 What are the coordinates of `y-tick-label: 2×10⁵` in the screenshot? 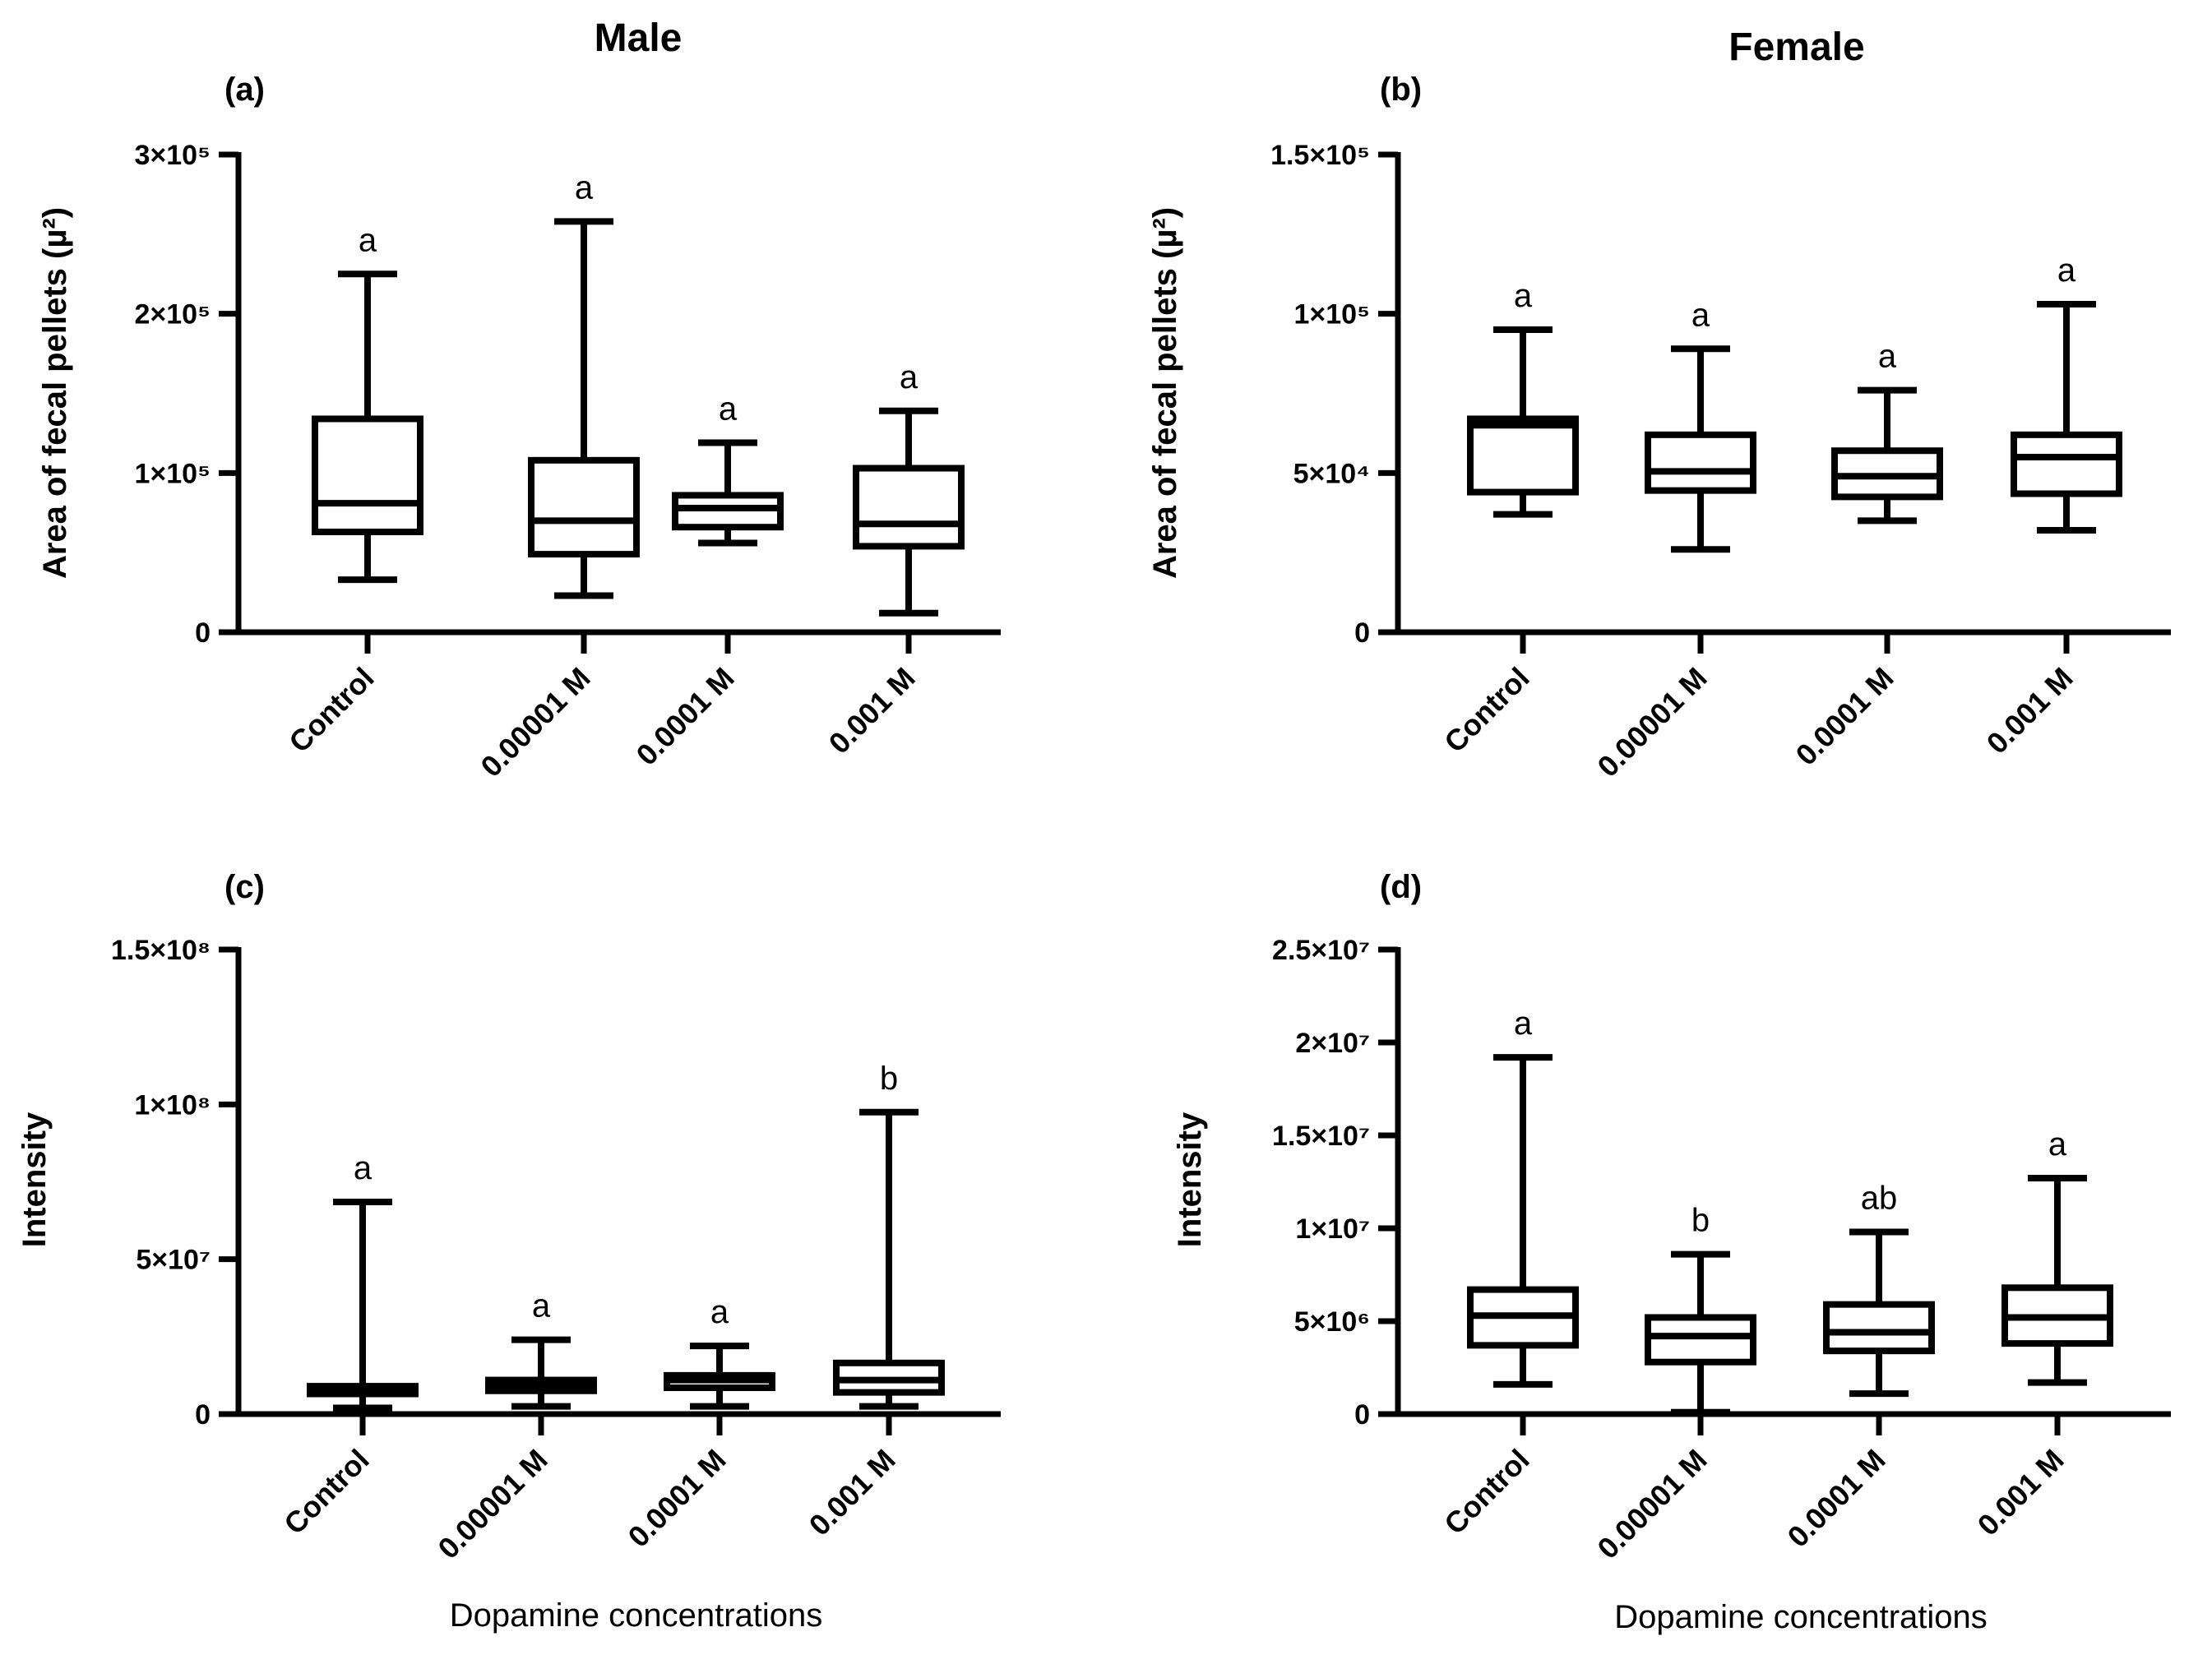 It's located at (172, 314).